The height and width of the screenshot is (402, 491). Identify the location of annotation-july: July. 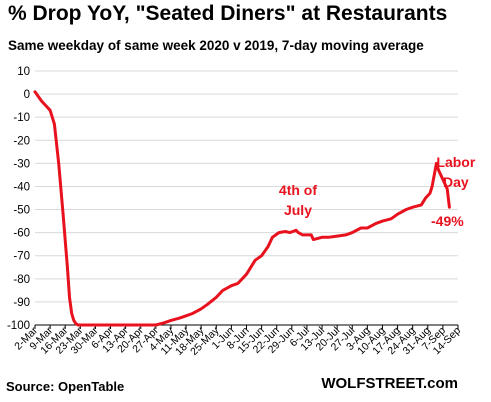
(298, 210).